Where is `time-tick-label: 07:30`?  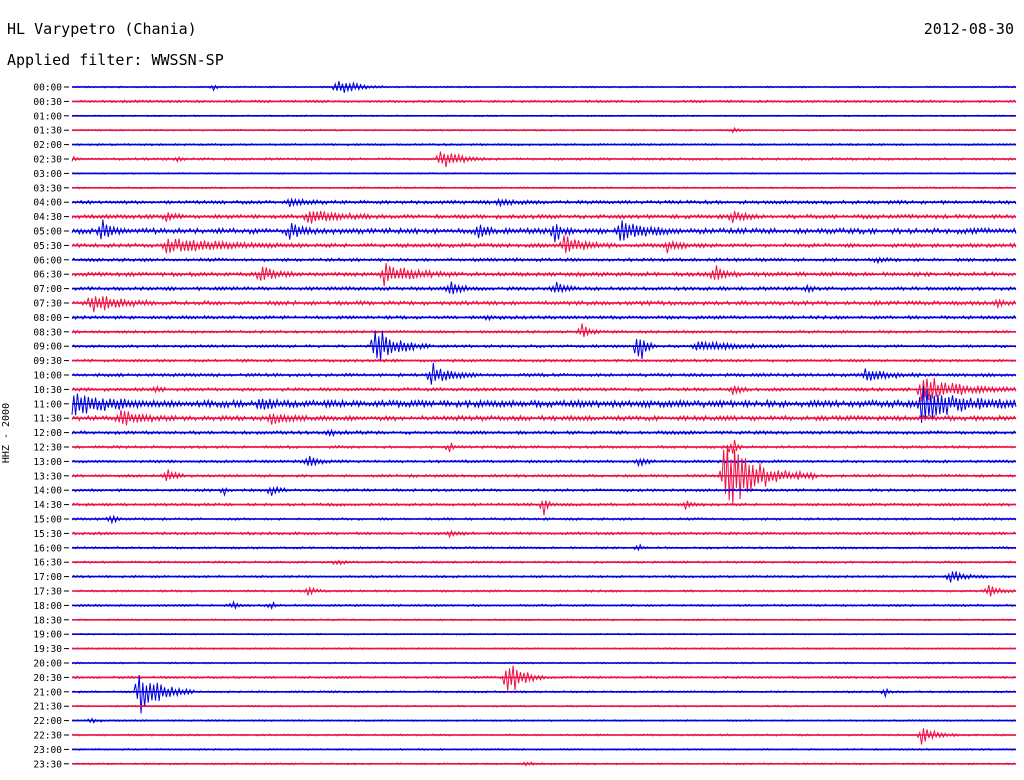
time-tick-label: 07:30 is located at coordinates (47, 304).